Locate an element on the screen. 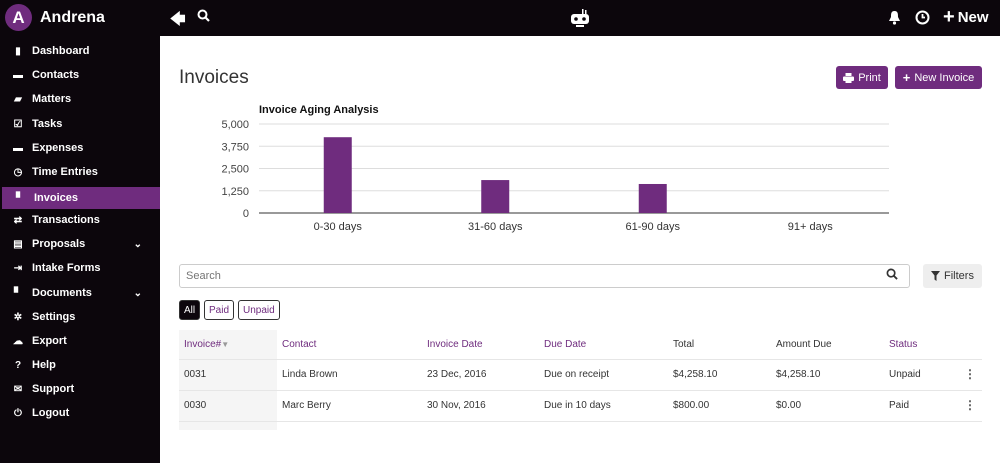  column-header-invoice: Invoice#▼ is located at coordinates (206, 344).